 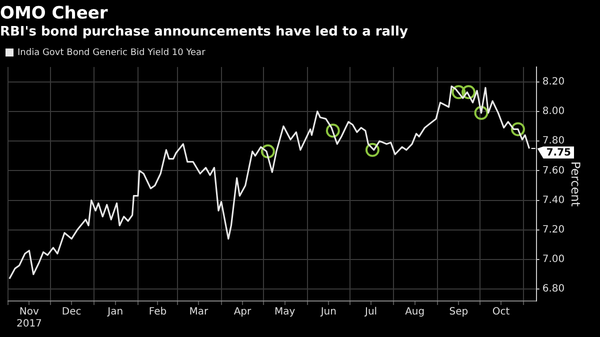 I want to click on x-tick-label: Dec, so click(x=72, y=312).